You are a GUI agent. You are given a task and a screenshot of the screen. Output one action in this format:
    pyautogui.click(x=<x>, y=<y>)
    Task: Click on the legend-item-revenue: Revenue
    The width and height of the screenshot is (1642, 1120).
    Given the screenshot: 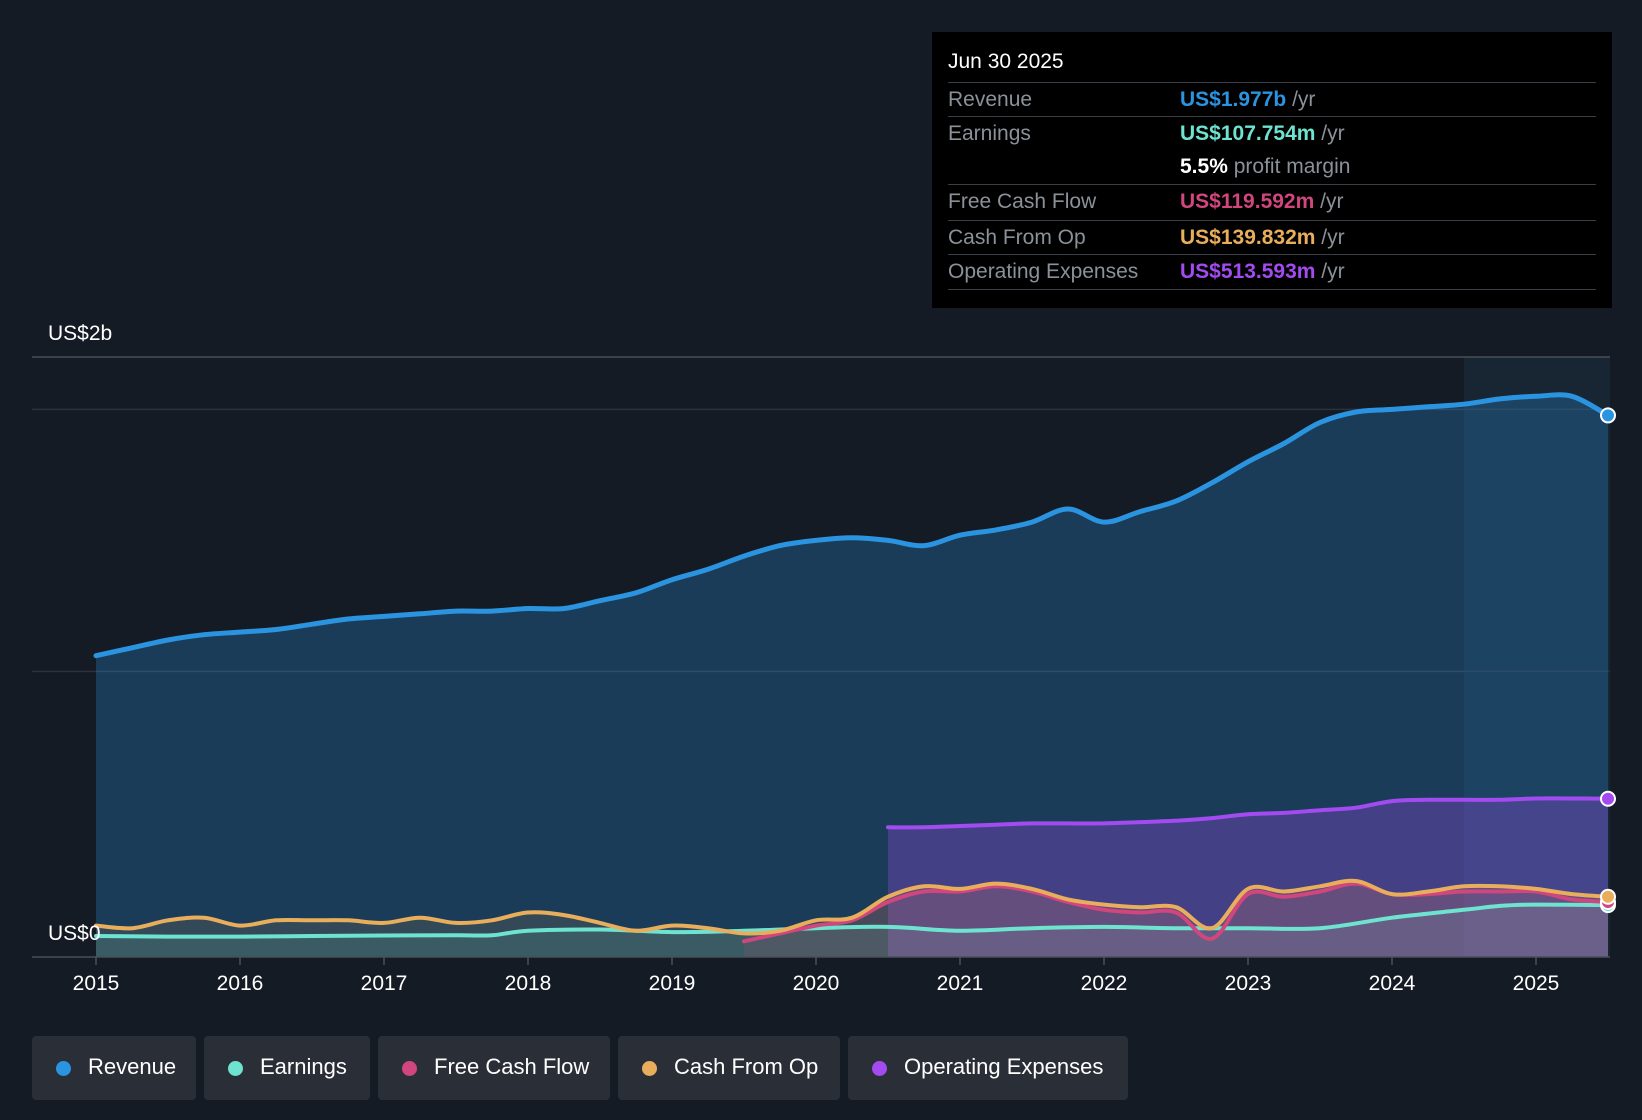 What is the action you would take?
    pyautogui.click(x=114, y=1068)
    